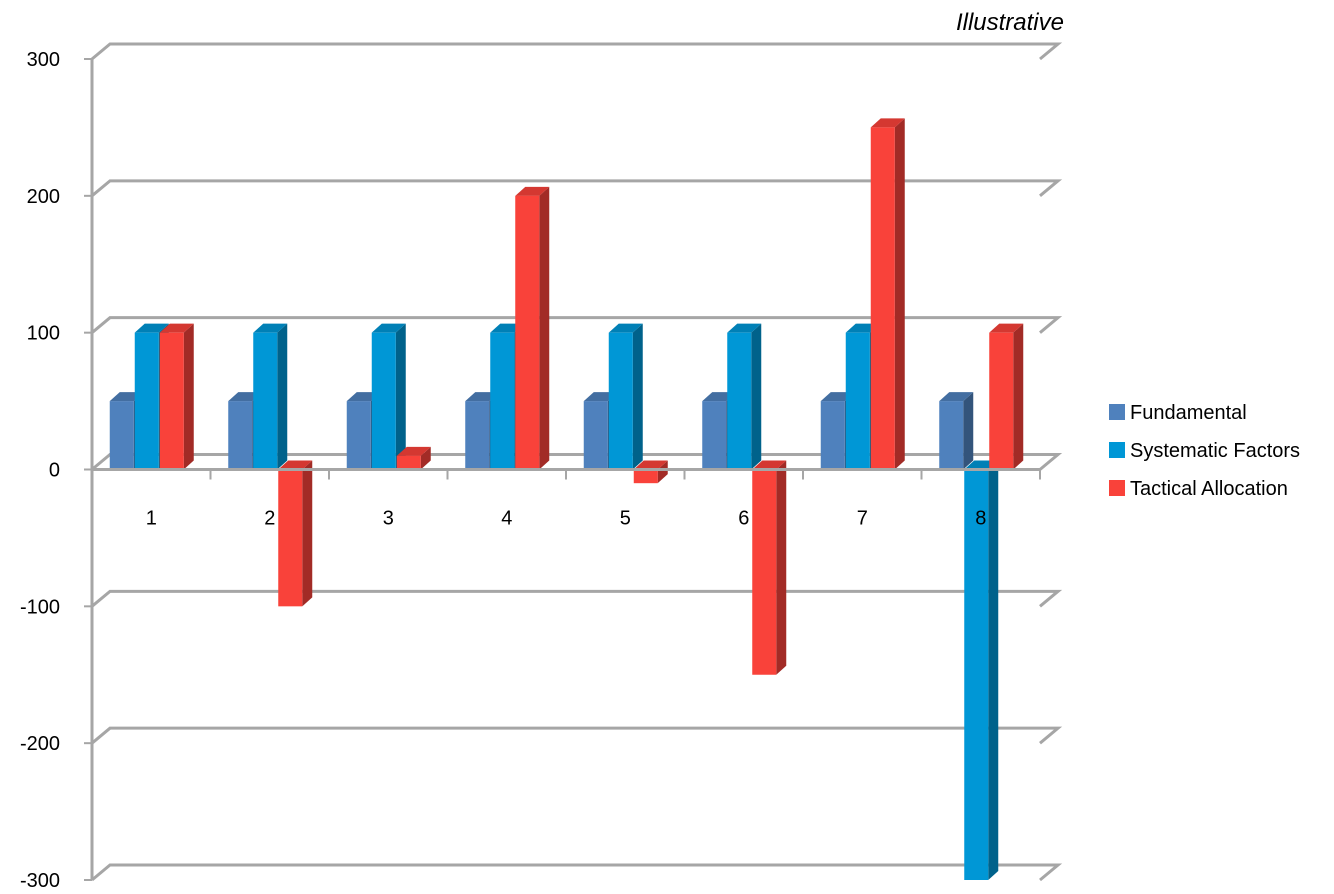 This screenshot has width=1334, height=894. Describe the element at coordinates (506, 519) in the screenshot. I see `x-tick-label: 4` at that location.